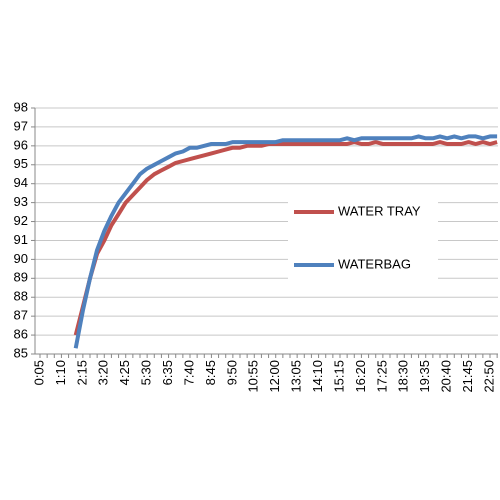 The height and width of the screenshot is (500, 500). I want to click on y-tick-label: 90, so click(21, 258).